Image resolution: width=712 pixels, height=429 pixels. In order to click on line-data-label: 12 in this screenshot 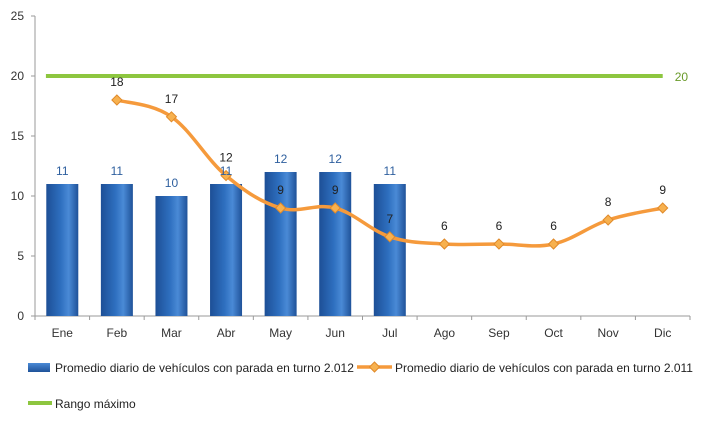, I will do `click(226, 158)`.